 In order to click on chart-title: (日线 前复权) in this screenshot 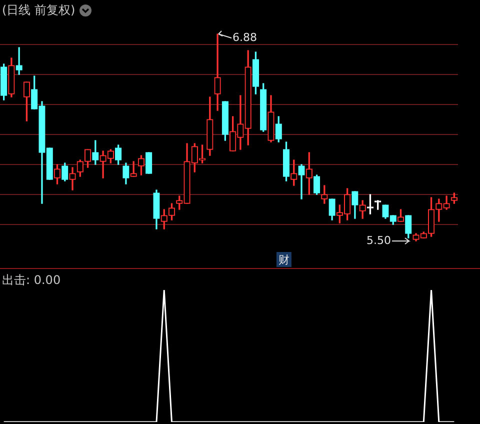, I will do `click(39, 10)`.